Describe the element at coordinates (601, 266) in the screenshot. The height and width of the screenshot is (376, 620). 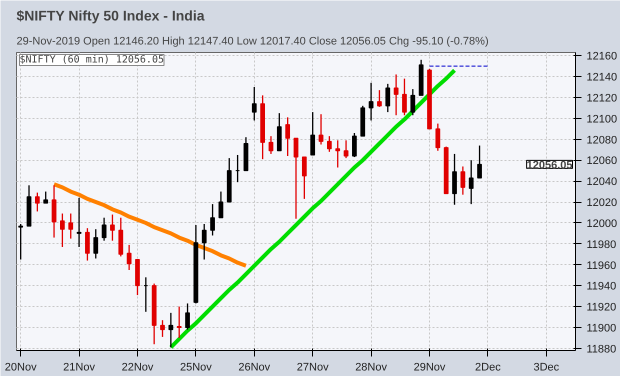
I see `y-tick-label: 11960` at that location.